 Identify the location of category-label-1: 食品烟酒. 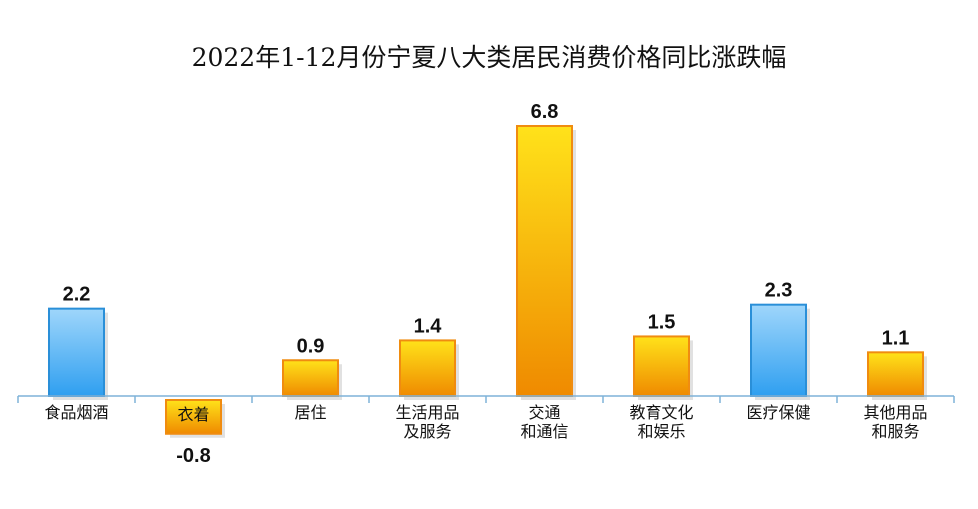
(76, 412).